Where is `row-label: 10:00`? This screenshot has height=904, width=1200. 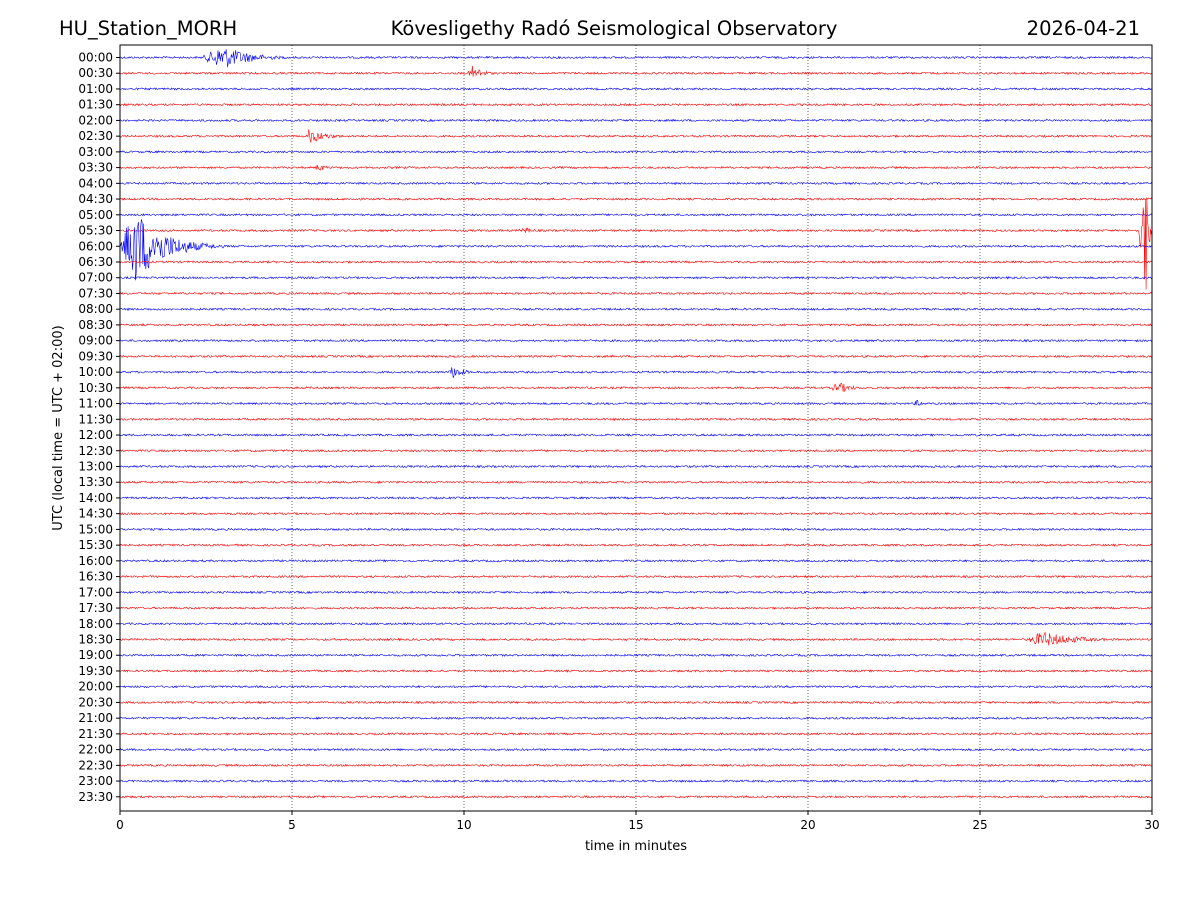
row-label: 10:00 is located at coordinates (95, 372).